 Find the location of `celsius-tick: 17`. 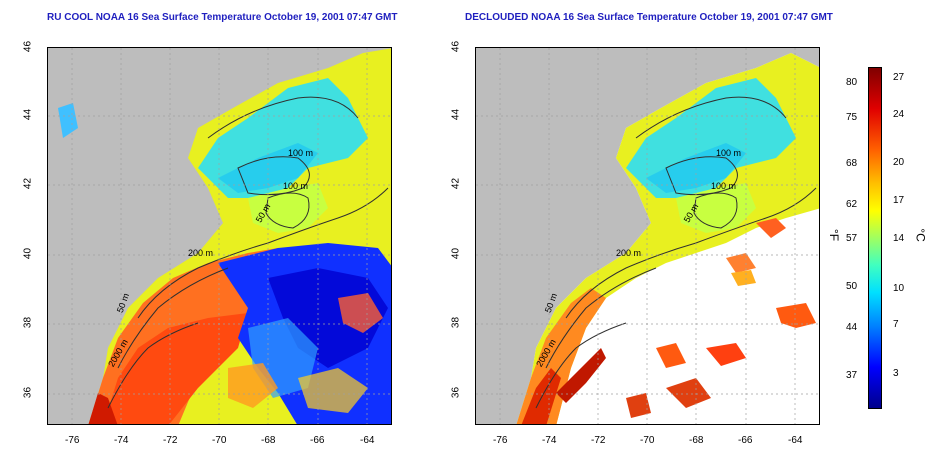

celsius-tick: 17 is located at coordinates (899, 200).